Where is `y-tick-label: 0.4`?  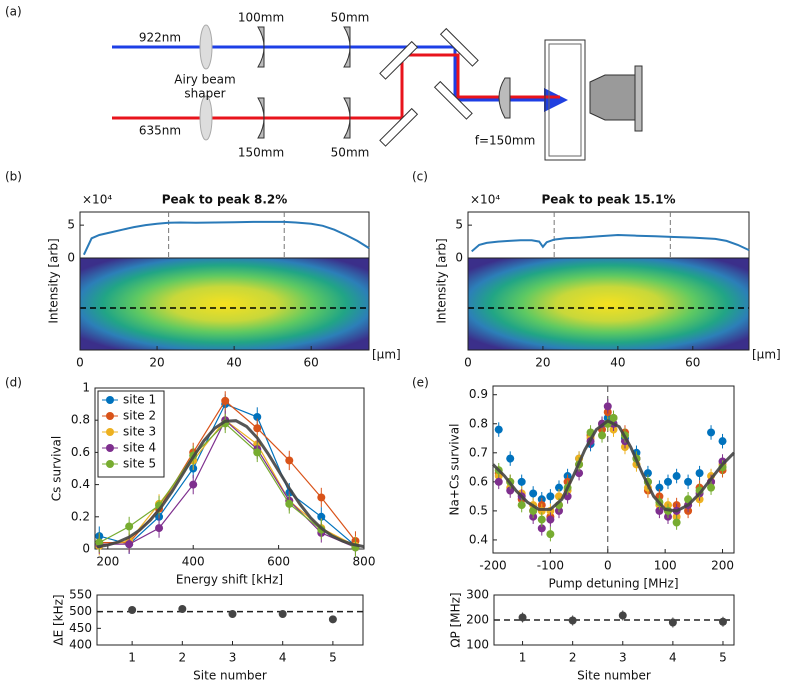
y-tick-label: 0.4 is located at coordinates (80, 484).